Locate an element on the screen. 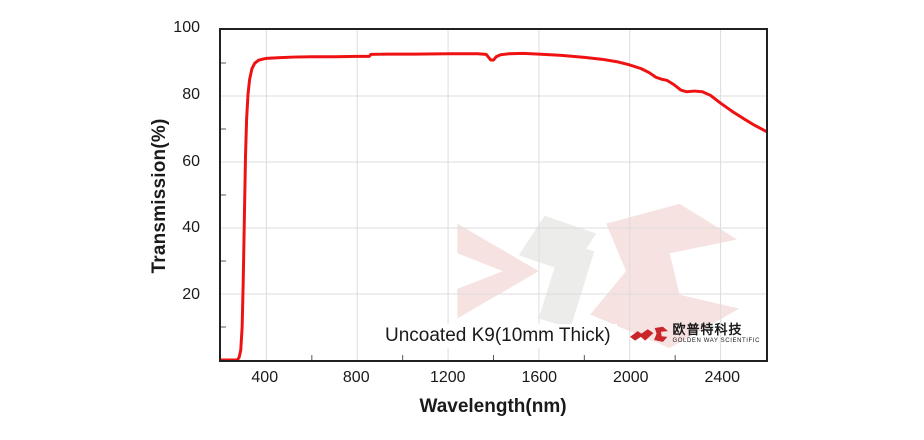 This screenshot has width=924, height=440. brand-logo-text: 欧普特科技 GOLDEN WAY SCIENTIFIC is located at coordinates (717, 334).